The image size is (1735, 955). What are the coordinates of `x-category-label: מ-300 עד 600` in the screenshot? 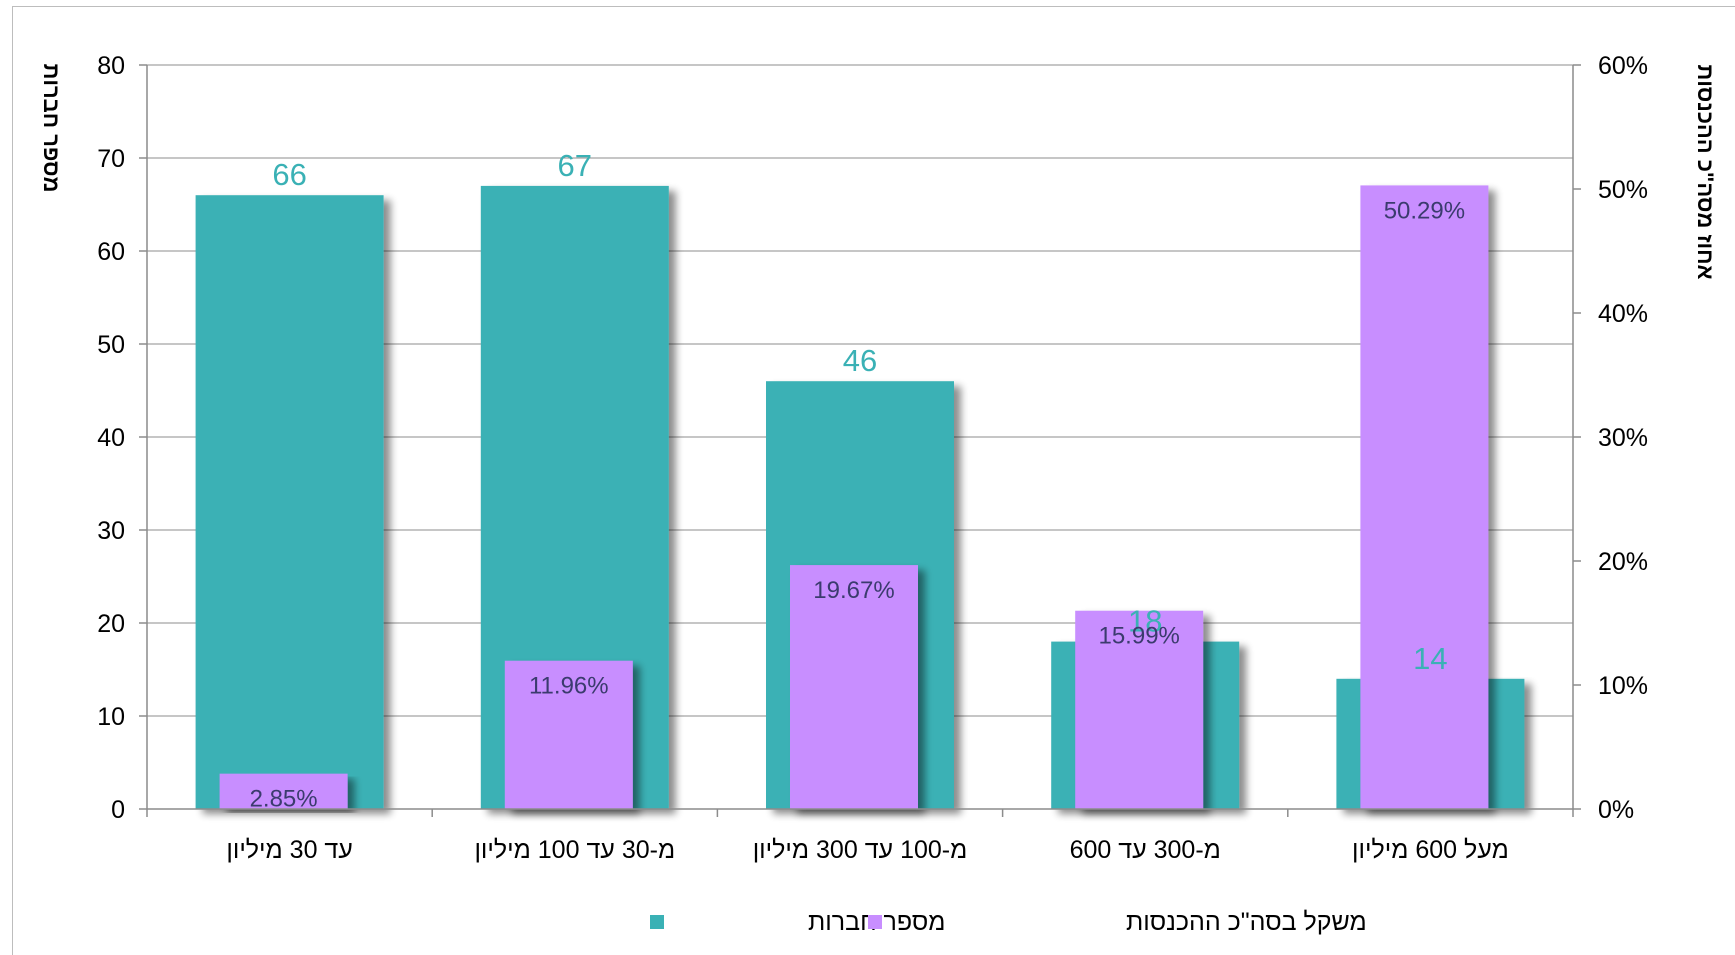 It's located at (1145, 850).